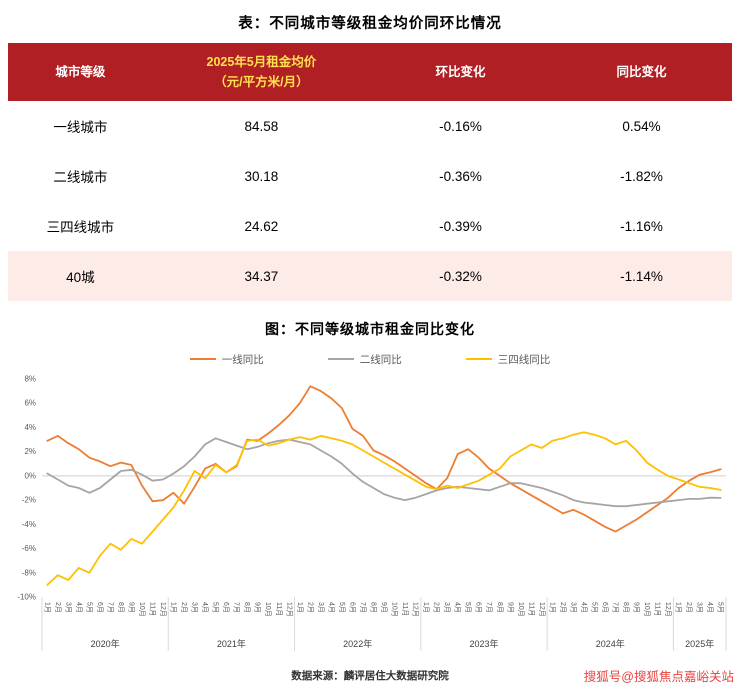 This screenshot has width=740, height=695. What do you see at coordinates (524, 359) in the screenshot?
I see `legend-label-tier34: 三四线同比` at bounding box center [524, 359].